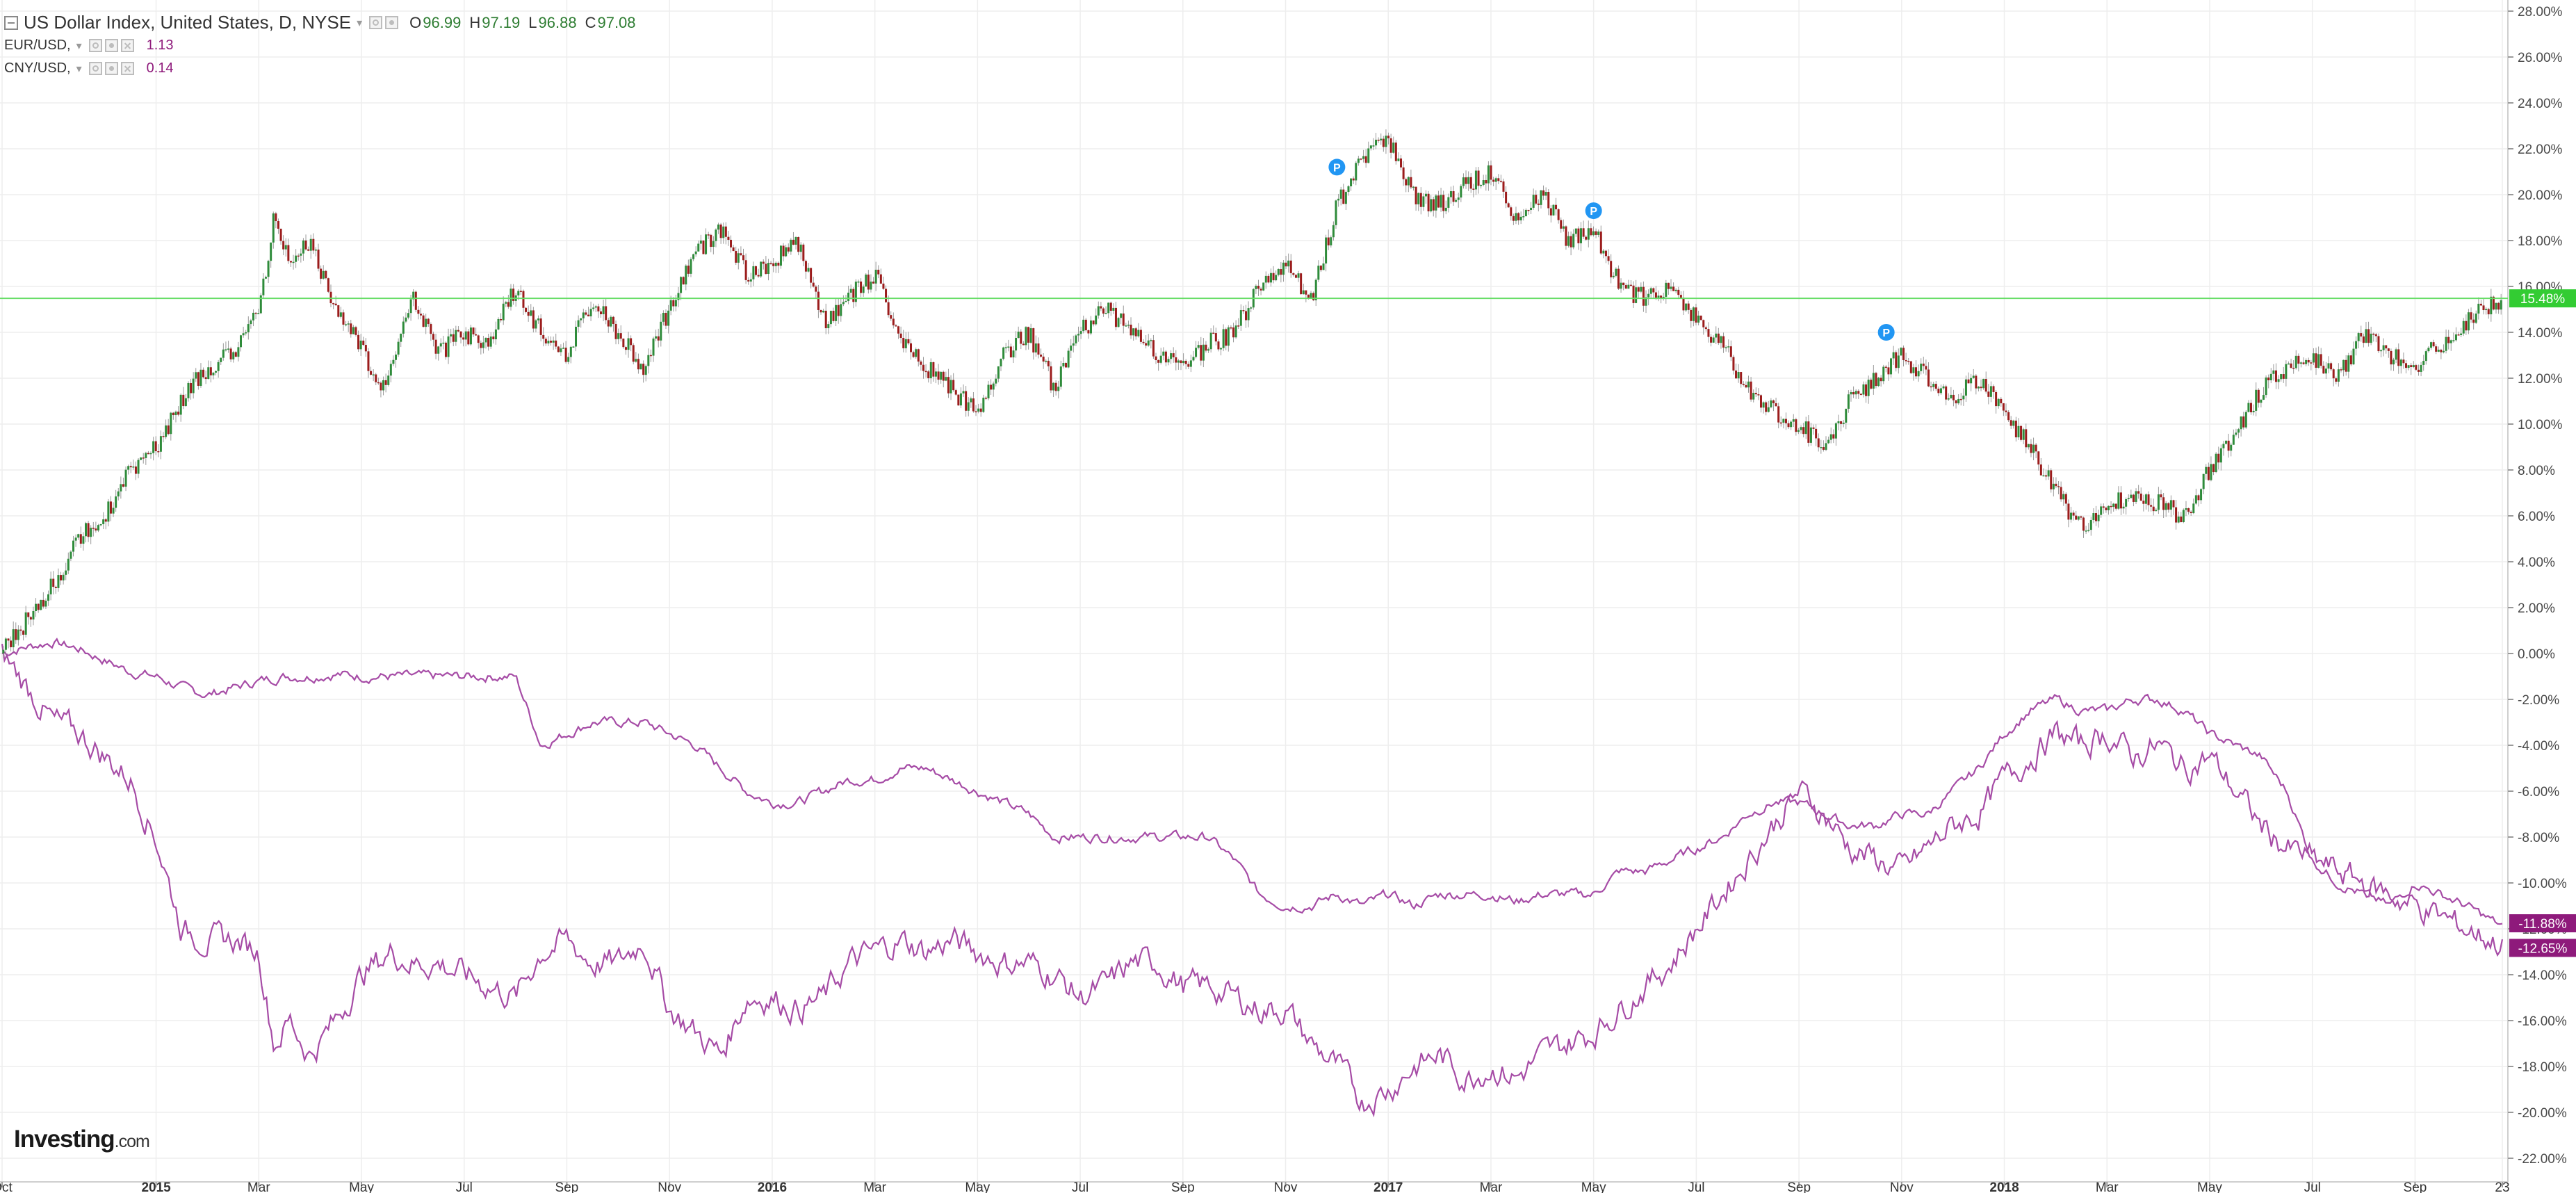  Describe the element at coordinates (156, 1186) in the screenshot. I see `x-tick-label: 2015` at that location.